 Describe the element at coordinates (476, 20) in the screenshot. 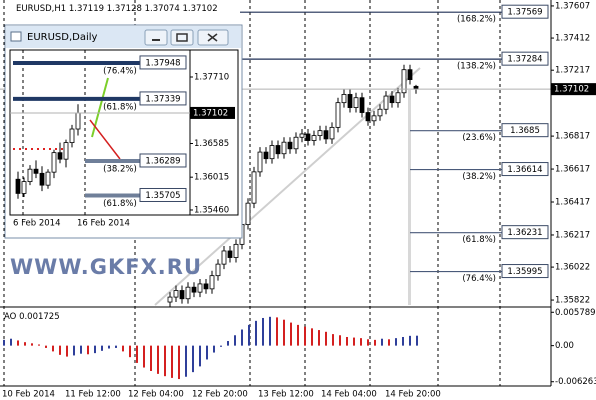

I see `fib-level-label: (168.2%)` at that location.